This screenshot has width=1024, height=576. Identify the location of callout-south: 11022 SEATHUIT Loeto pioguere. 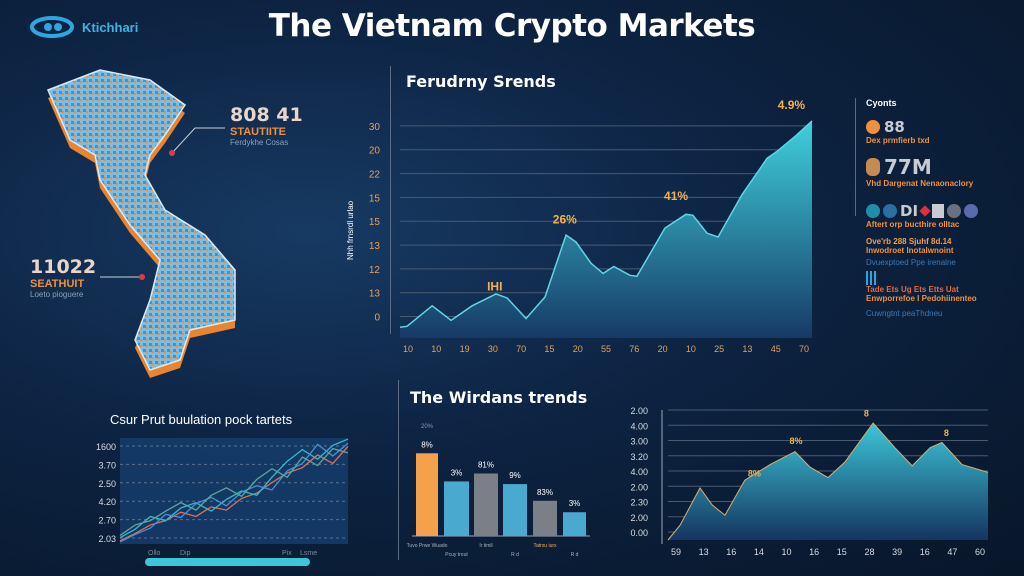
(63, 277).